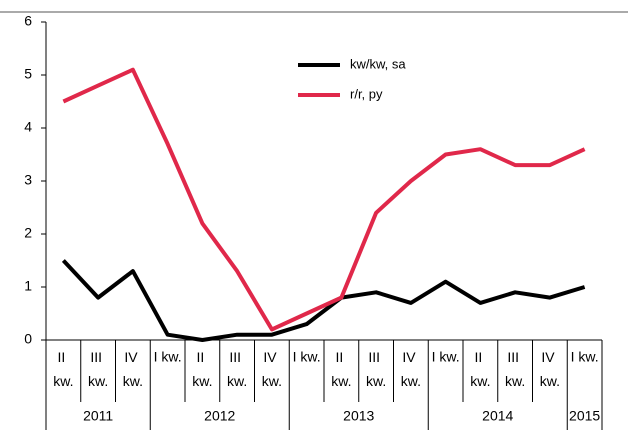 The height and width of the screenshot is (435, 628). What do you see at coordinates (358, 416) in the screenshot?
I see `year-label: 2013` at bounding box center [358, 416].